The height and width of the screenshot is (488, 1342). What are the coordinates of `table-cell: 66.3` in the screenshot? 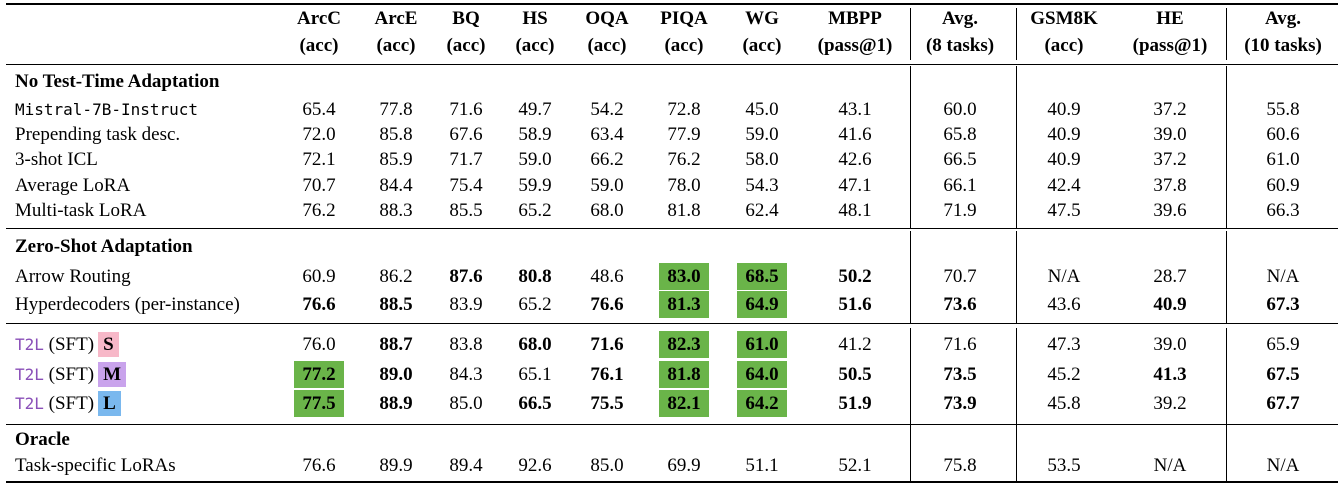 It's located at (1283, 210).